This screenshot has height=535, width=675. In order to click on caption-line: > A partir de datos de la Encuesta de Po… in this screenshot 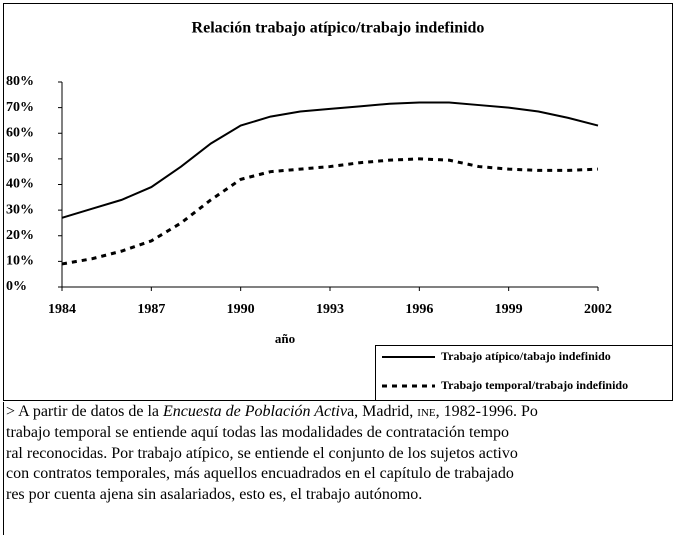, I will do `click(339, 412)`.